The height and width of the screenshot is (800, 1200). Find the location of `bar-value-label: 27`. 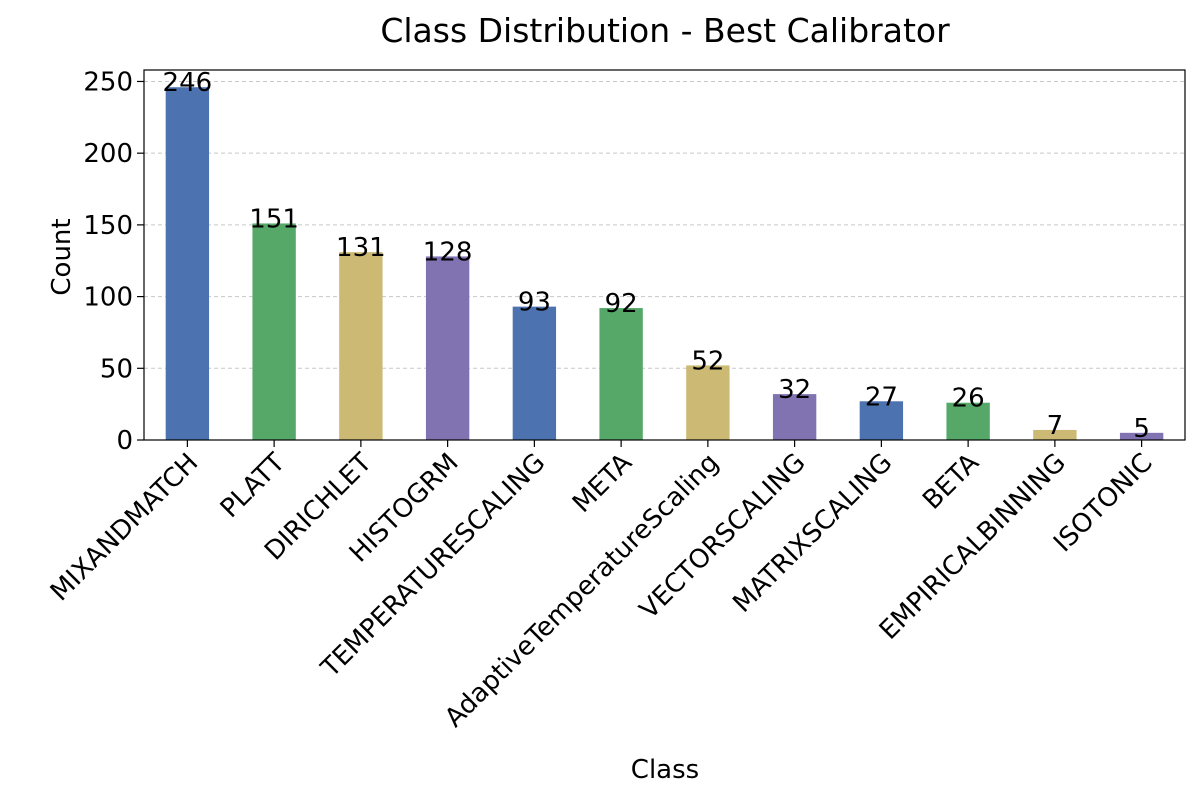

bar-value-label: 27 is located at coordinates (881, 397).